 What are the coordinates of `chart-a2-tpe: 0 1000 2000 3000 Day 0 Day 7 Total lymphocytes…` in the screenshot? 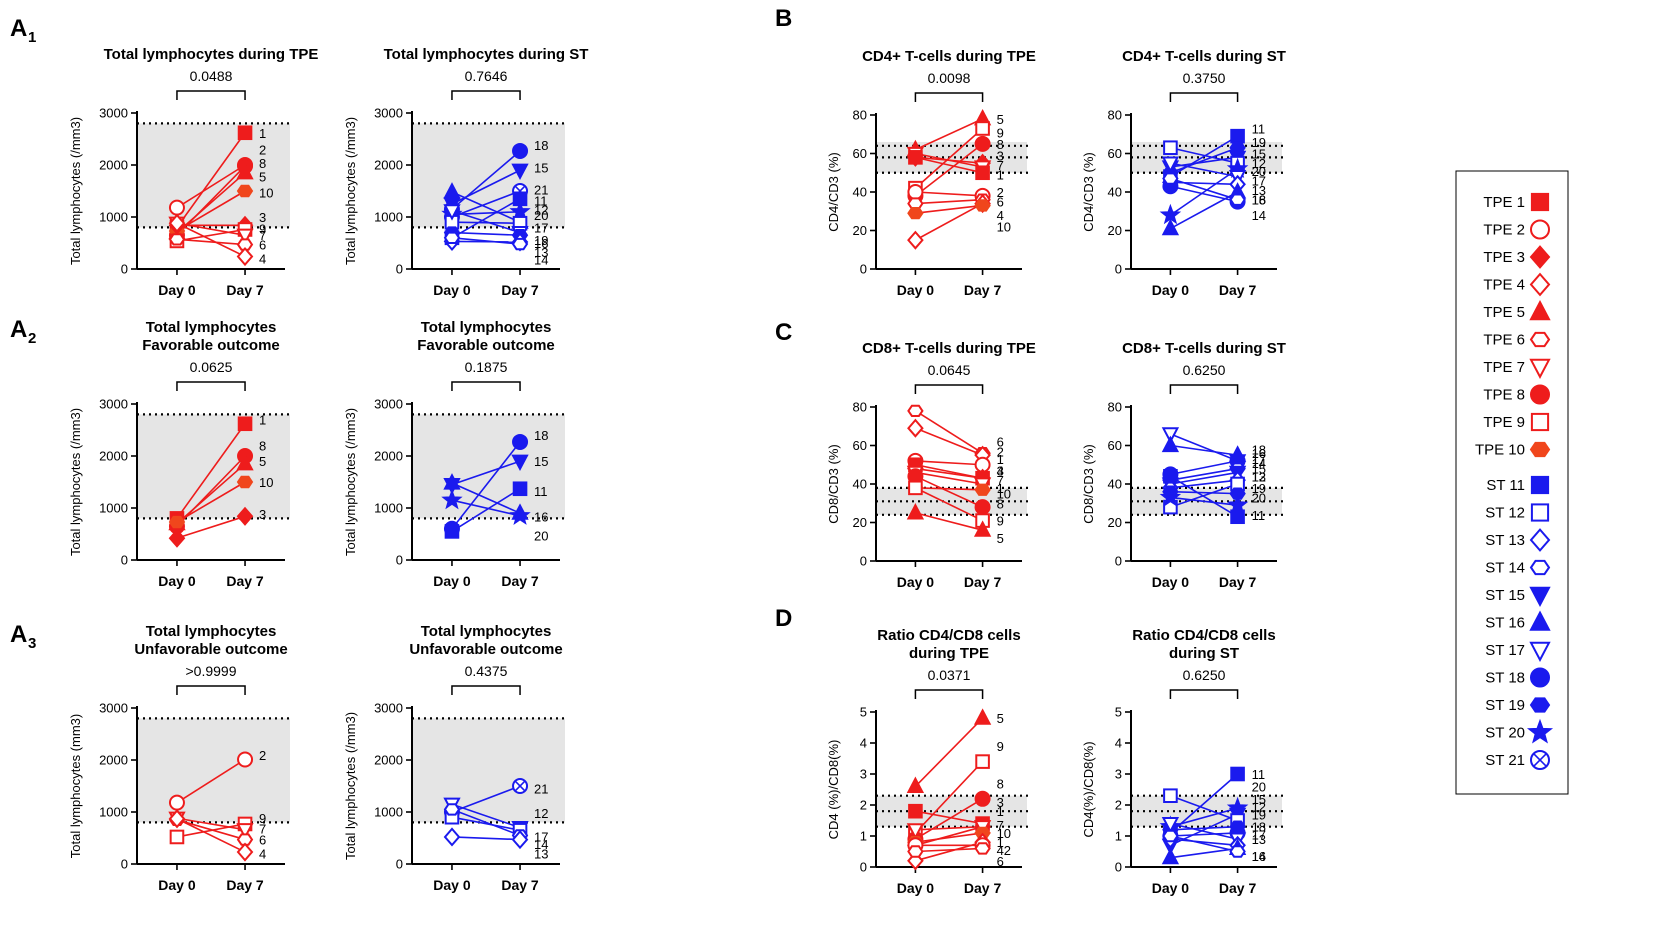 It's located at (180, 454).